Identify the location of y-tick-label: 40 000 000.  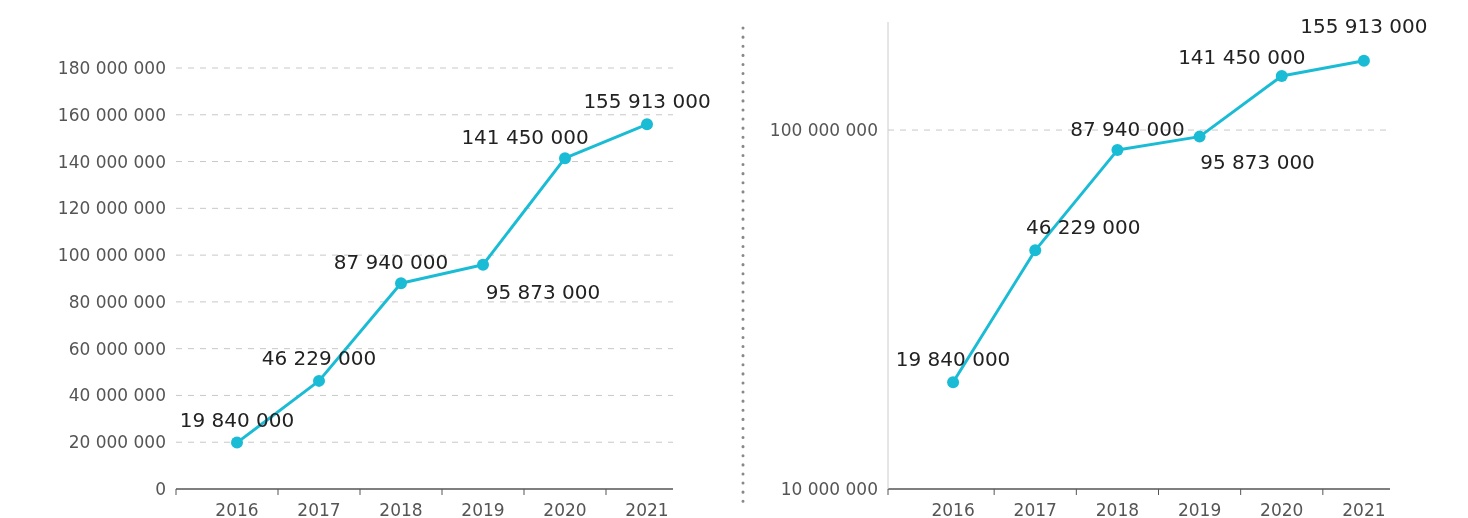
(117, 395).